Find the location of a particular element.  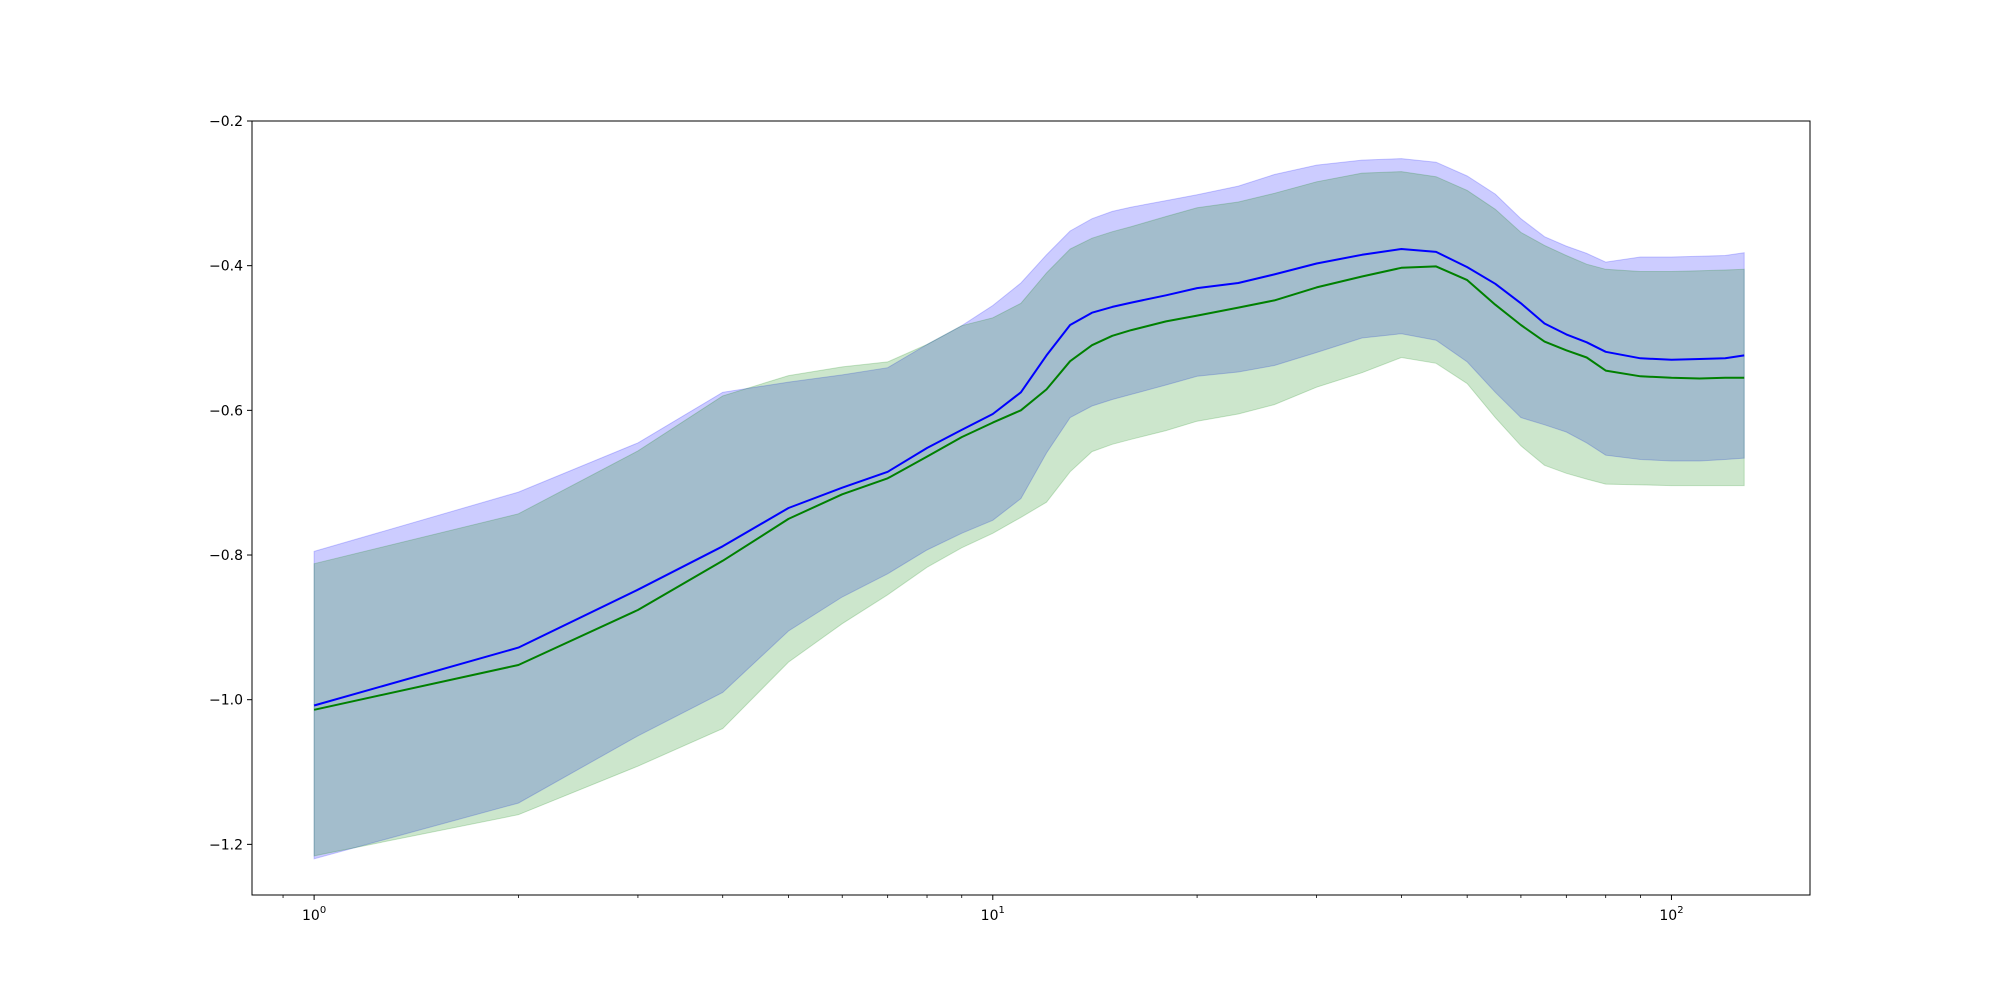

x-tick-label: 10⁰ is located at coordinates (314, 914).